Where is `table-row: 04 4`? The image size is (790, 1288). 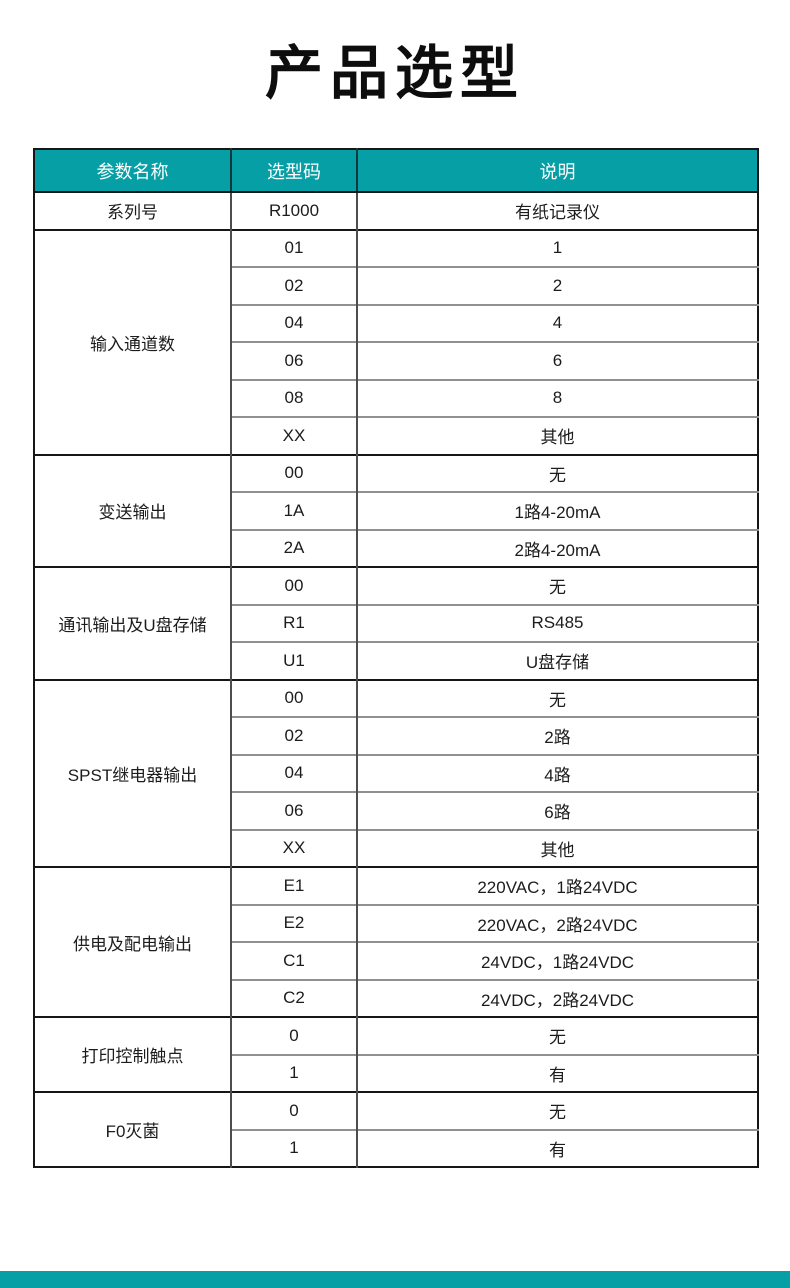 table-row: 04 4 is located at coordinates (396, 322).